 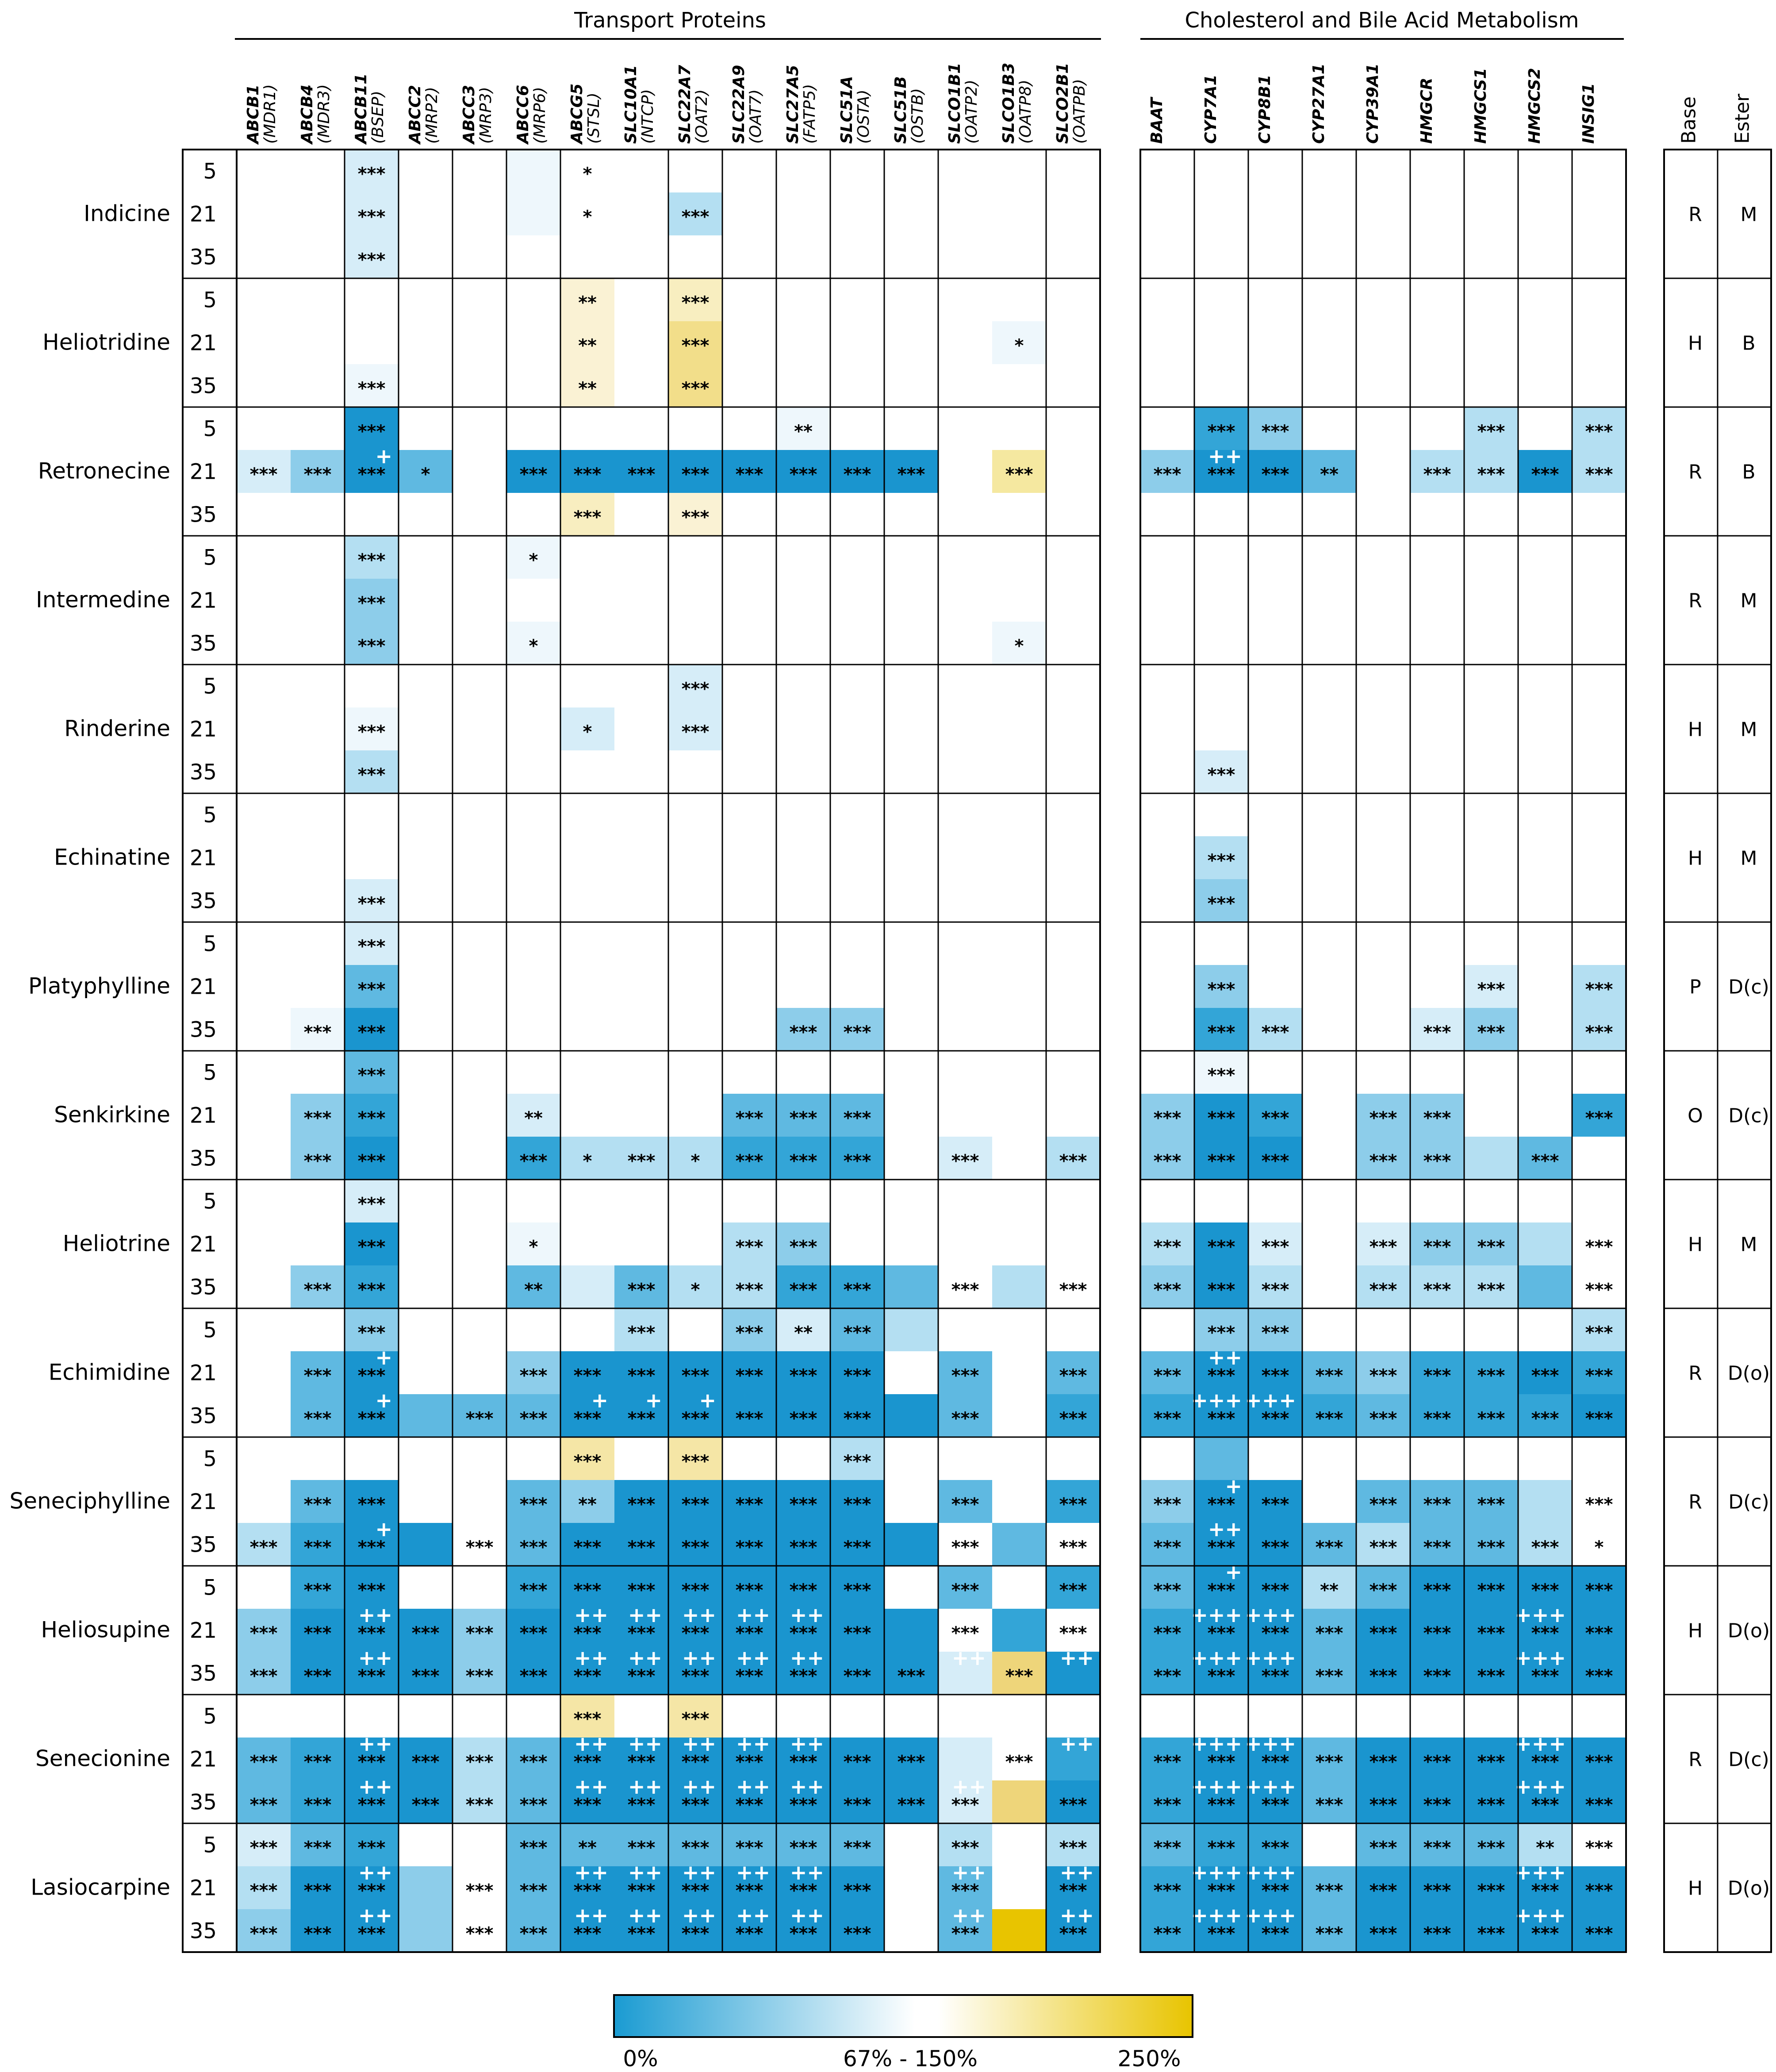 I want to click on compound-label: Rinderine, so click(x=117, y=729).